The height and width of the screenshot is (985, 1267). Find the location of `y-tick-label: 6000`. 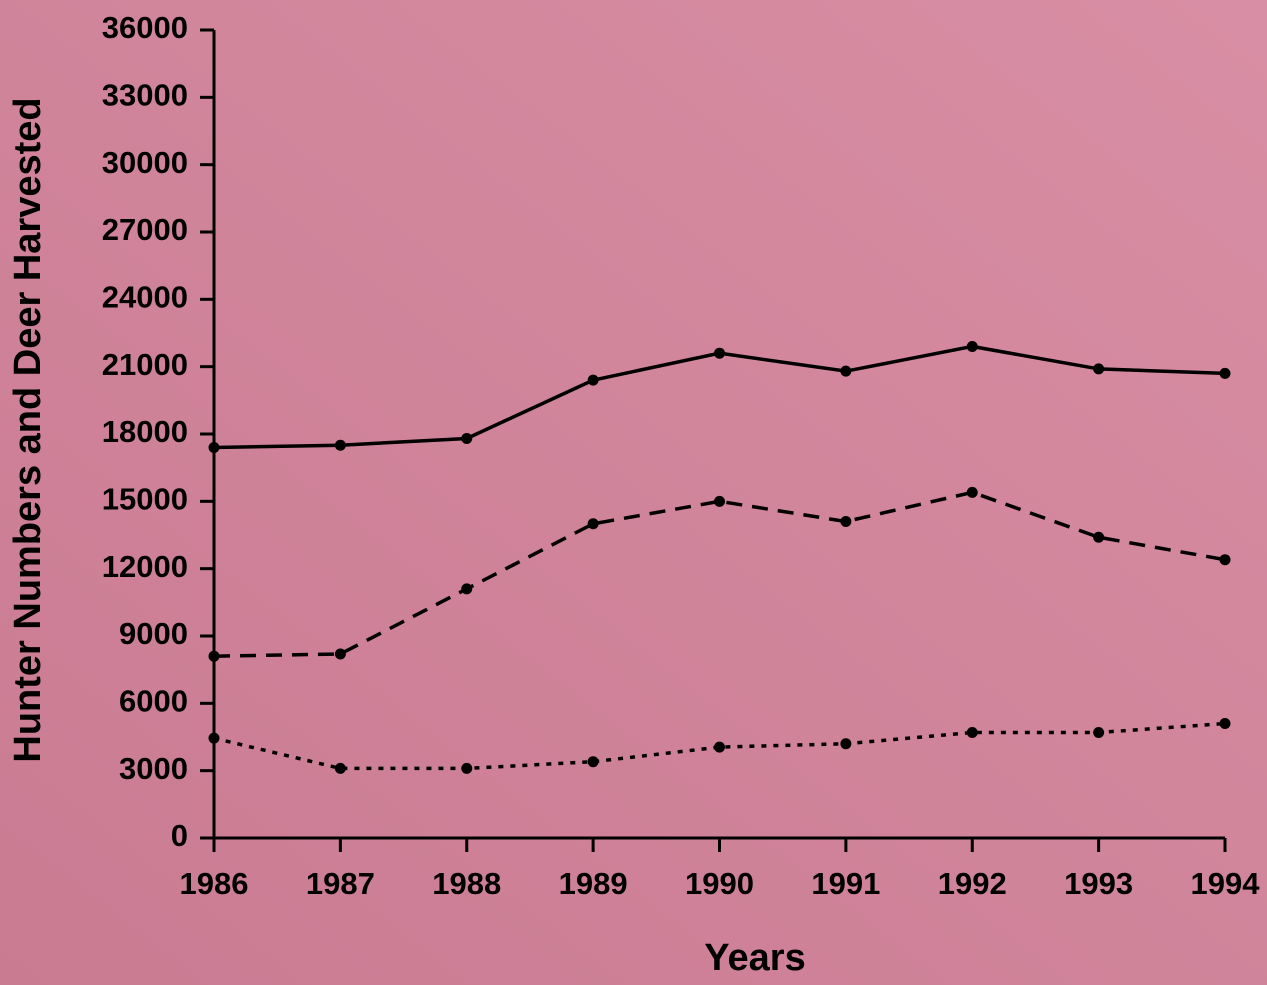

y-tick-label: 6000 is located at coordinates (153, 701).